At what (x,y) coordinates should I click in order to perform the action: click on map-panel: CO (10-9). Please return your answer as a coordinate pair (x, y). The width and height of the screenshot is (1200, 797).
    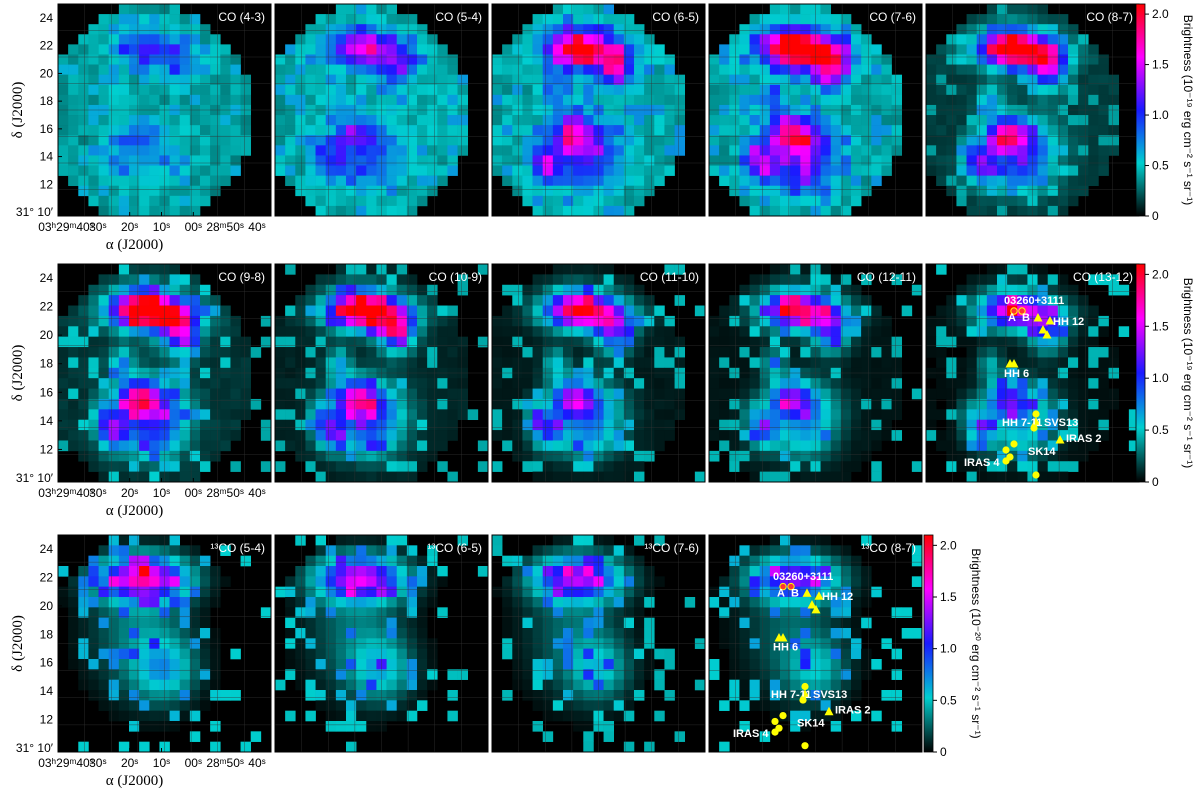
    Looking at the image, I should click on (381, 373).